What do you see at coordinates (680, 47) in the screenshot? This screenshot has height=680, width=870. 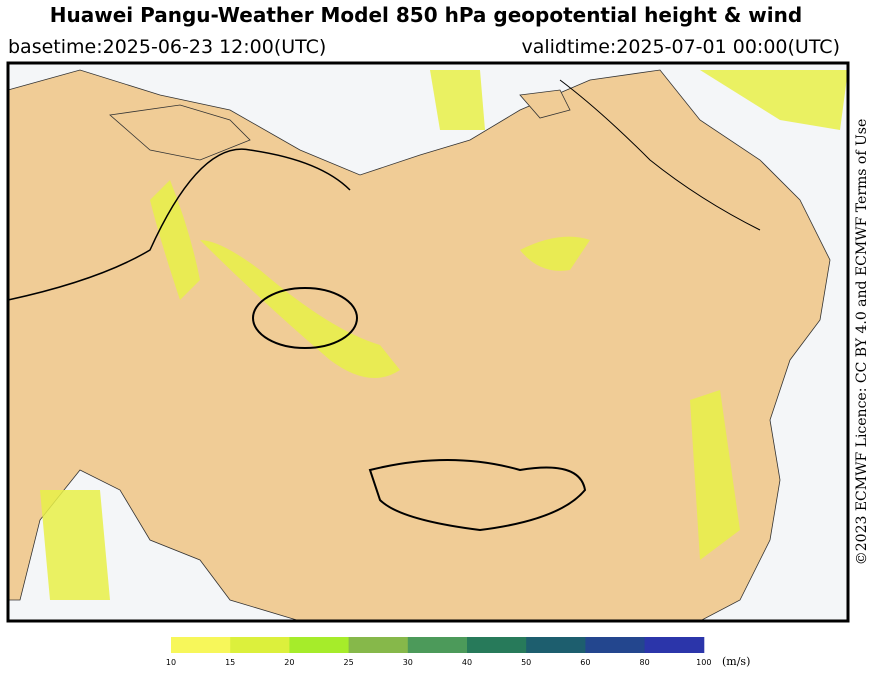 I see `validtime: validtime:2025-07-01 00:00(UTC)` at bounding box center [680, 47].